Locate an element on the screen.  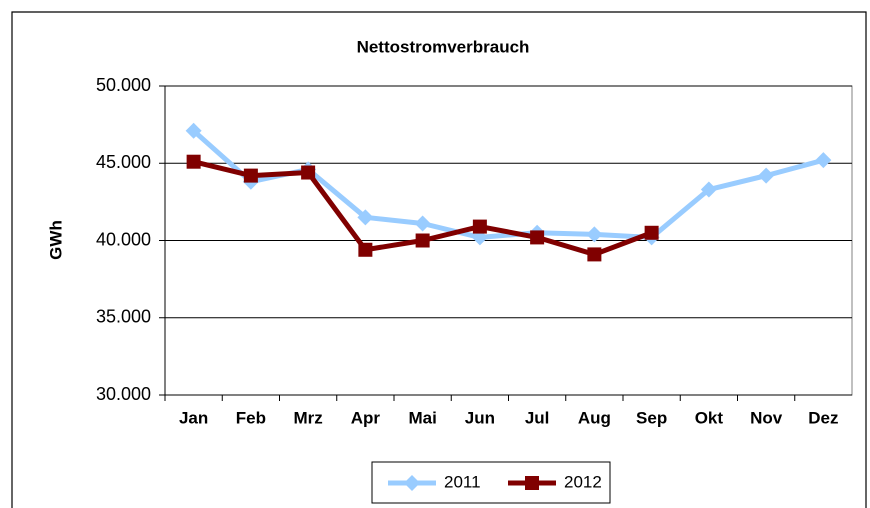
x-tick-label: Sep is located at coordinates (651, 417).